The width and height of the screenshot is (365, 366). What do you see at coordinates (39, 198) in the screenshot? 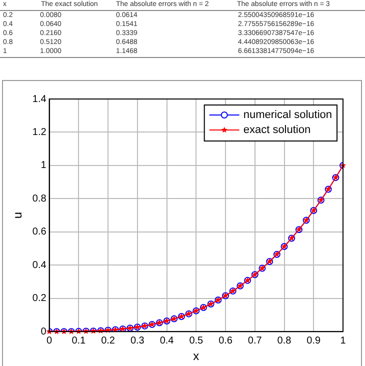
I see `y-tick-label: 0.8` at bounding box center [39, 198].